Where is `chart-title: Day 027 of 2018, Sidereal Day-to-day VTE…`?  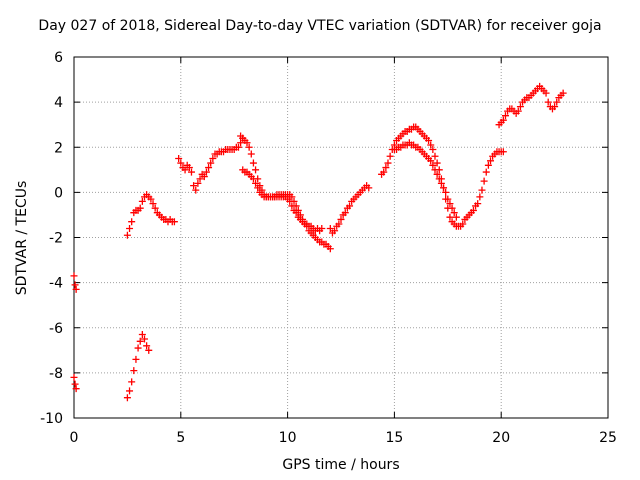
chart-title: Day 027 of 2018, Sidereal Day-to-day VTE… is located at coordinates (320, 26).